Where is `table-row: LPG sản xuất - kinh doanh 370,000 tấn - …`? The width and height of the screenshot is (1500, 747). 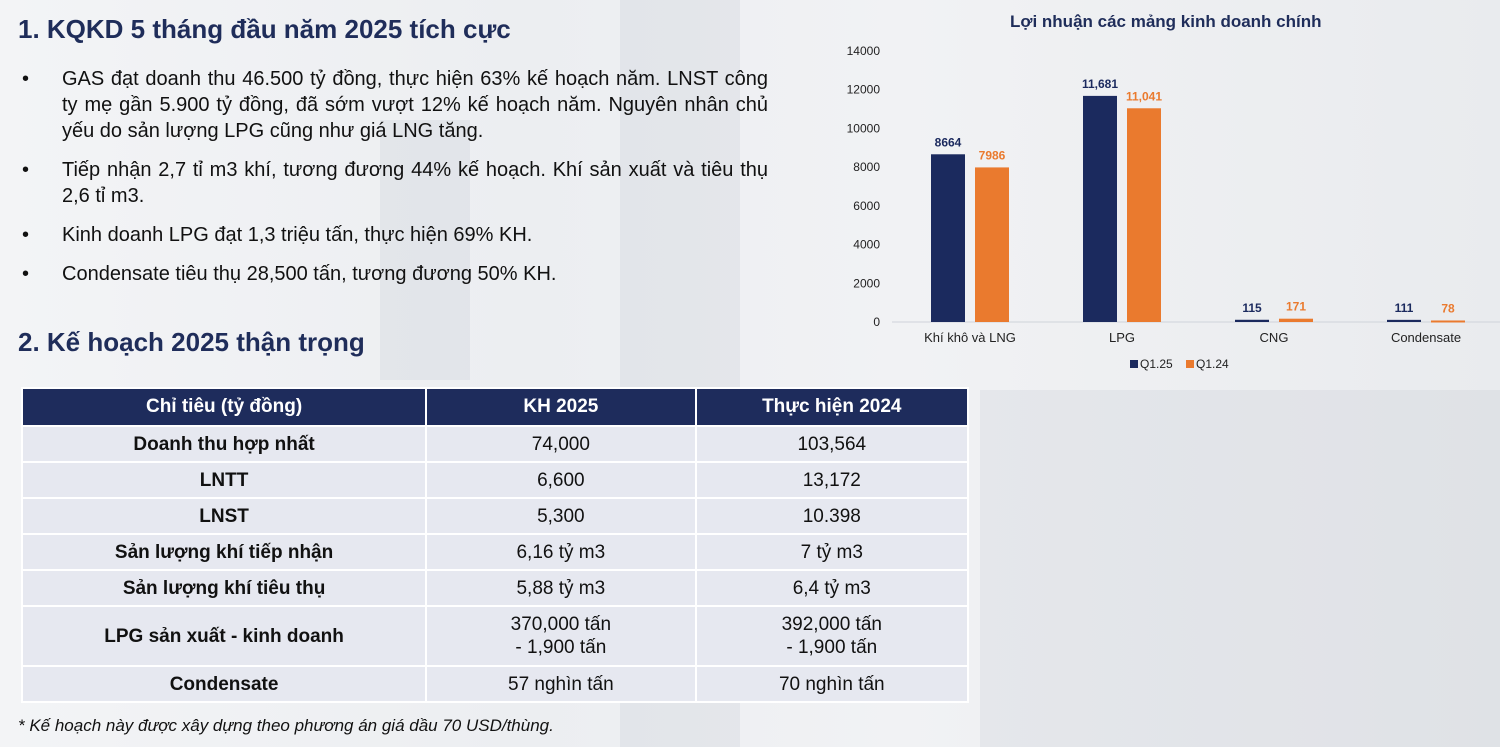 table-row: LPG sản xuất - kinh doanh 370,000 tấn - … is located at coordinates (495, 636).